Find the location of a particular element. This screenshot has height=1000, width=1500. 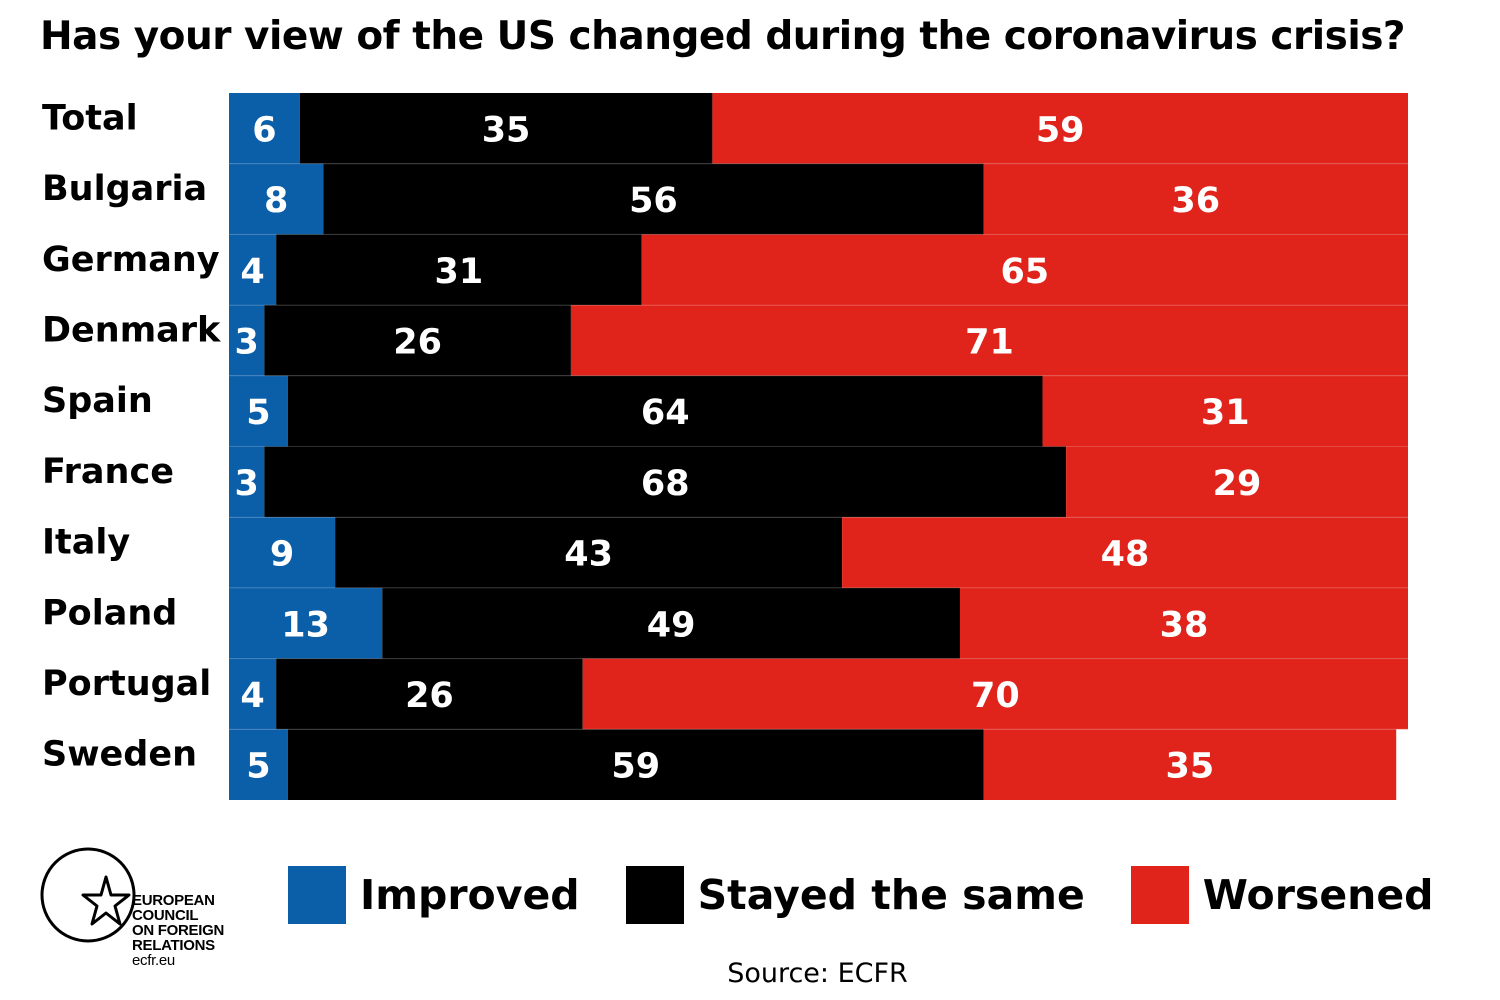

value-label-stayed-the-same-germany: 31 is located at coordinates (459, 272).